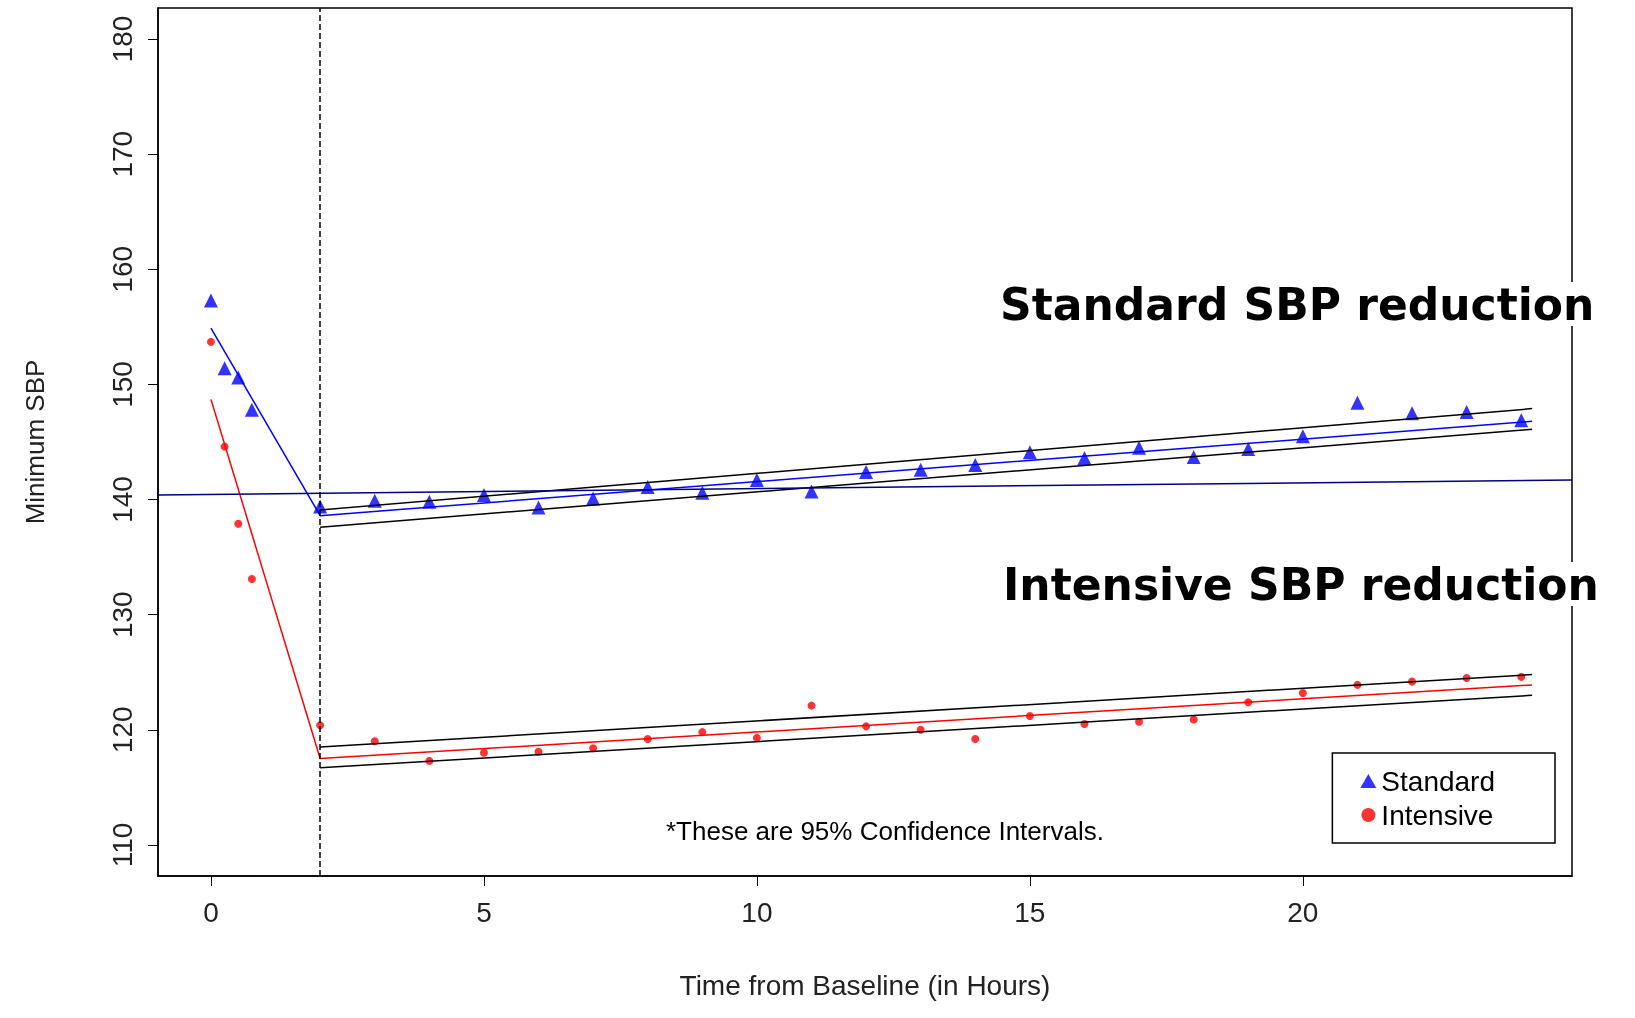  Describe the element at coordinates (122, 615) in the screenshot. I see `y-tick-label: 130` at that location.